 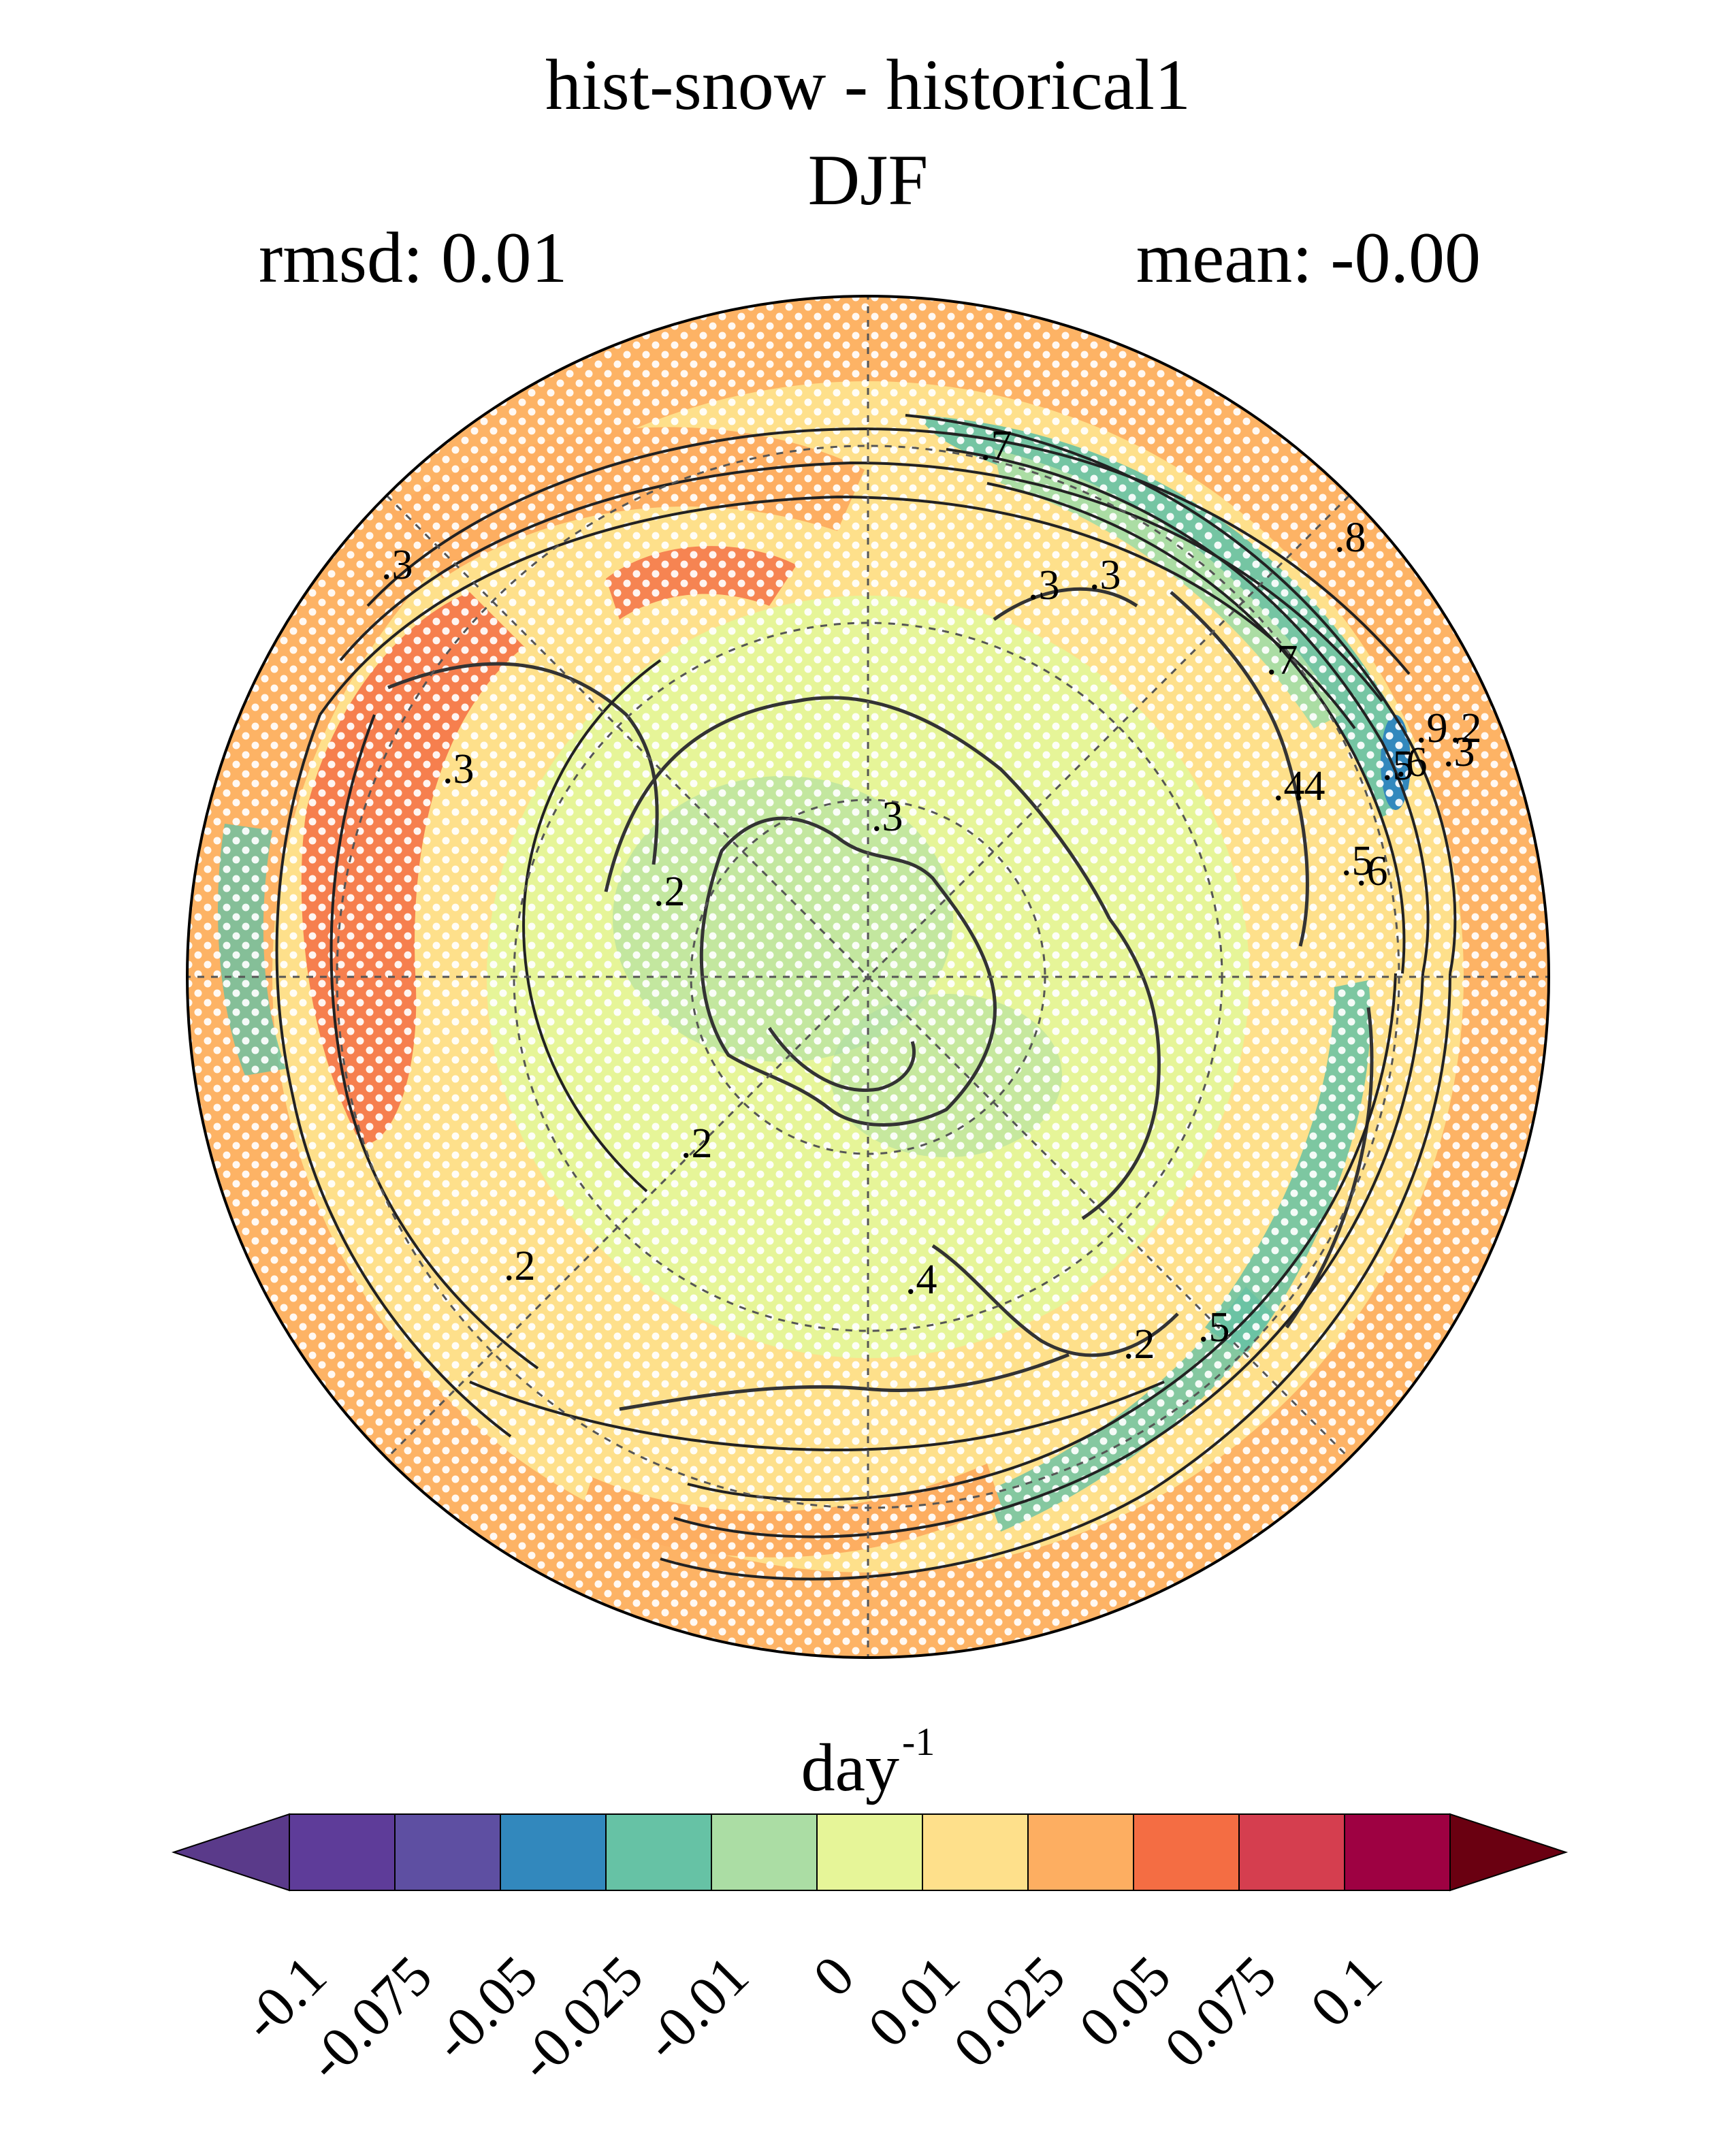 What do you see at coordinates (1010, 2011) in the screenshot?
I see `colorbar-tick-label: 0.025` at bounding box center [1010, 2011].